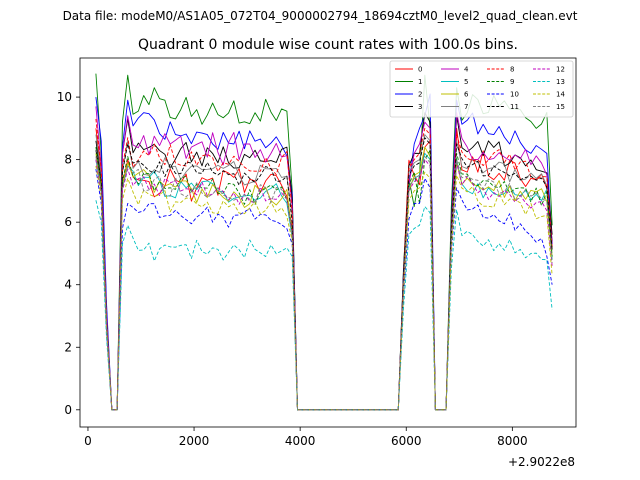 The image size is (640, 480). Describe the element at coordinates (406, 441) in the screenshot. I see `x-tick-label: 6000` at that location.